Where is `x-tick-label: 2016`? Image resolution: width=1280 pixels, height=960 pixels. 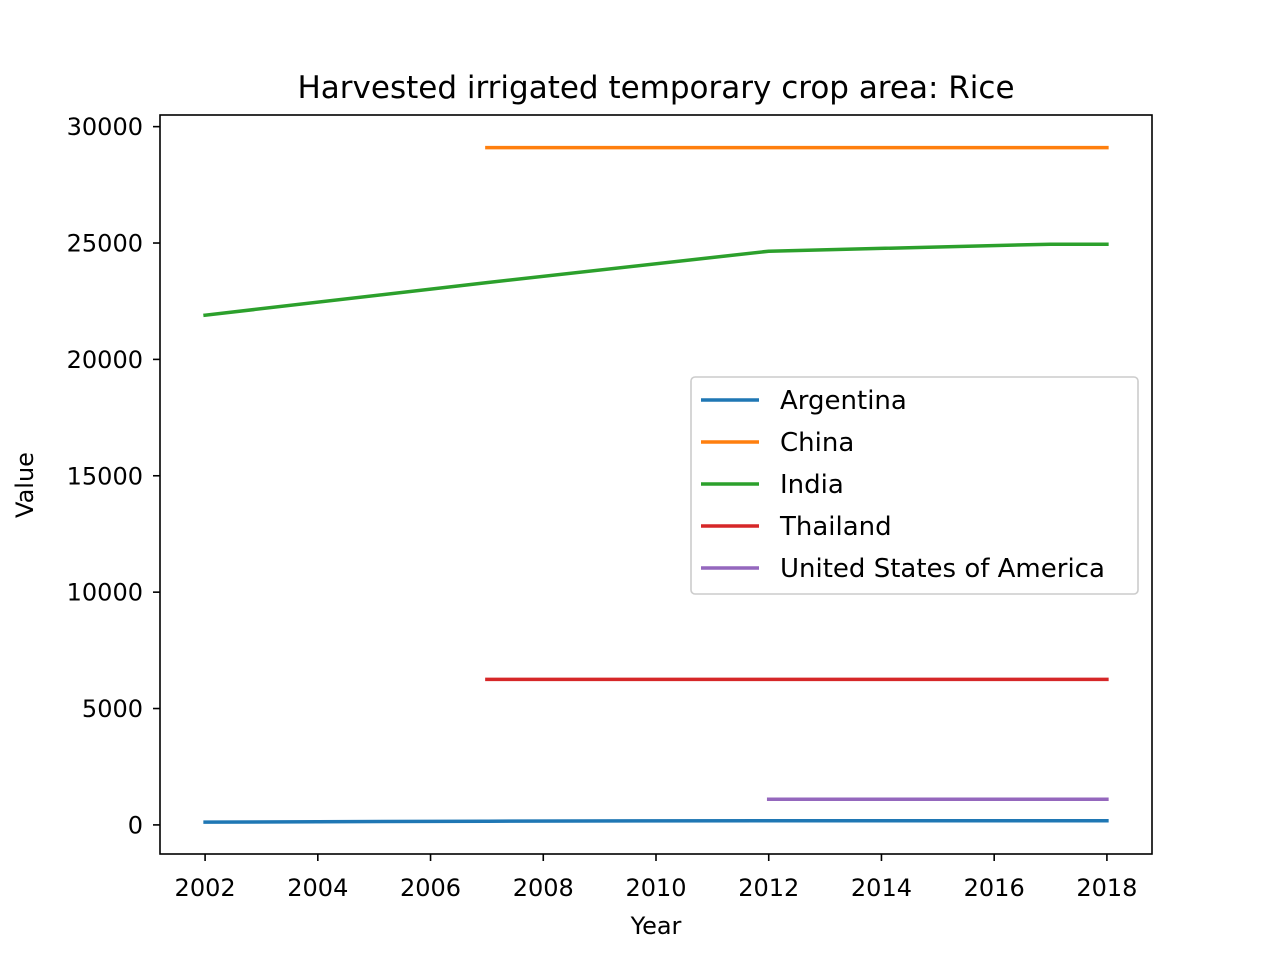 x-tick-label: 2016 is located at coordinates (994, 888).